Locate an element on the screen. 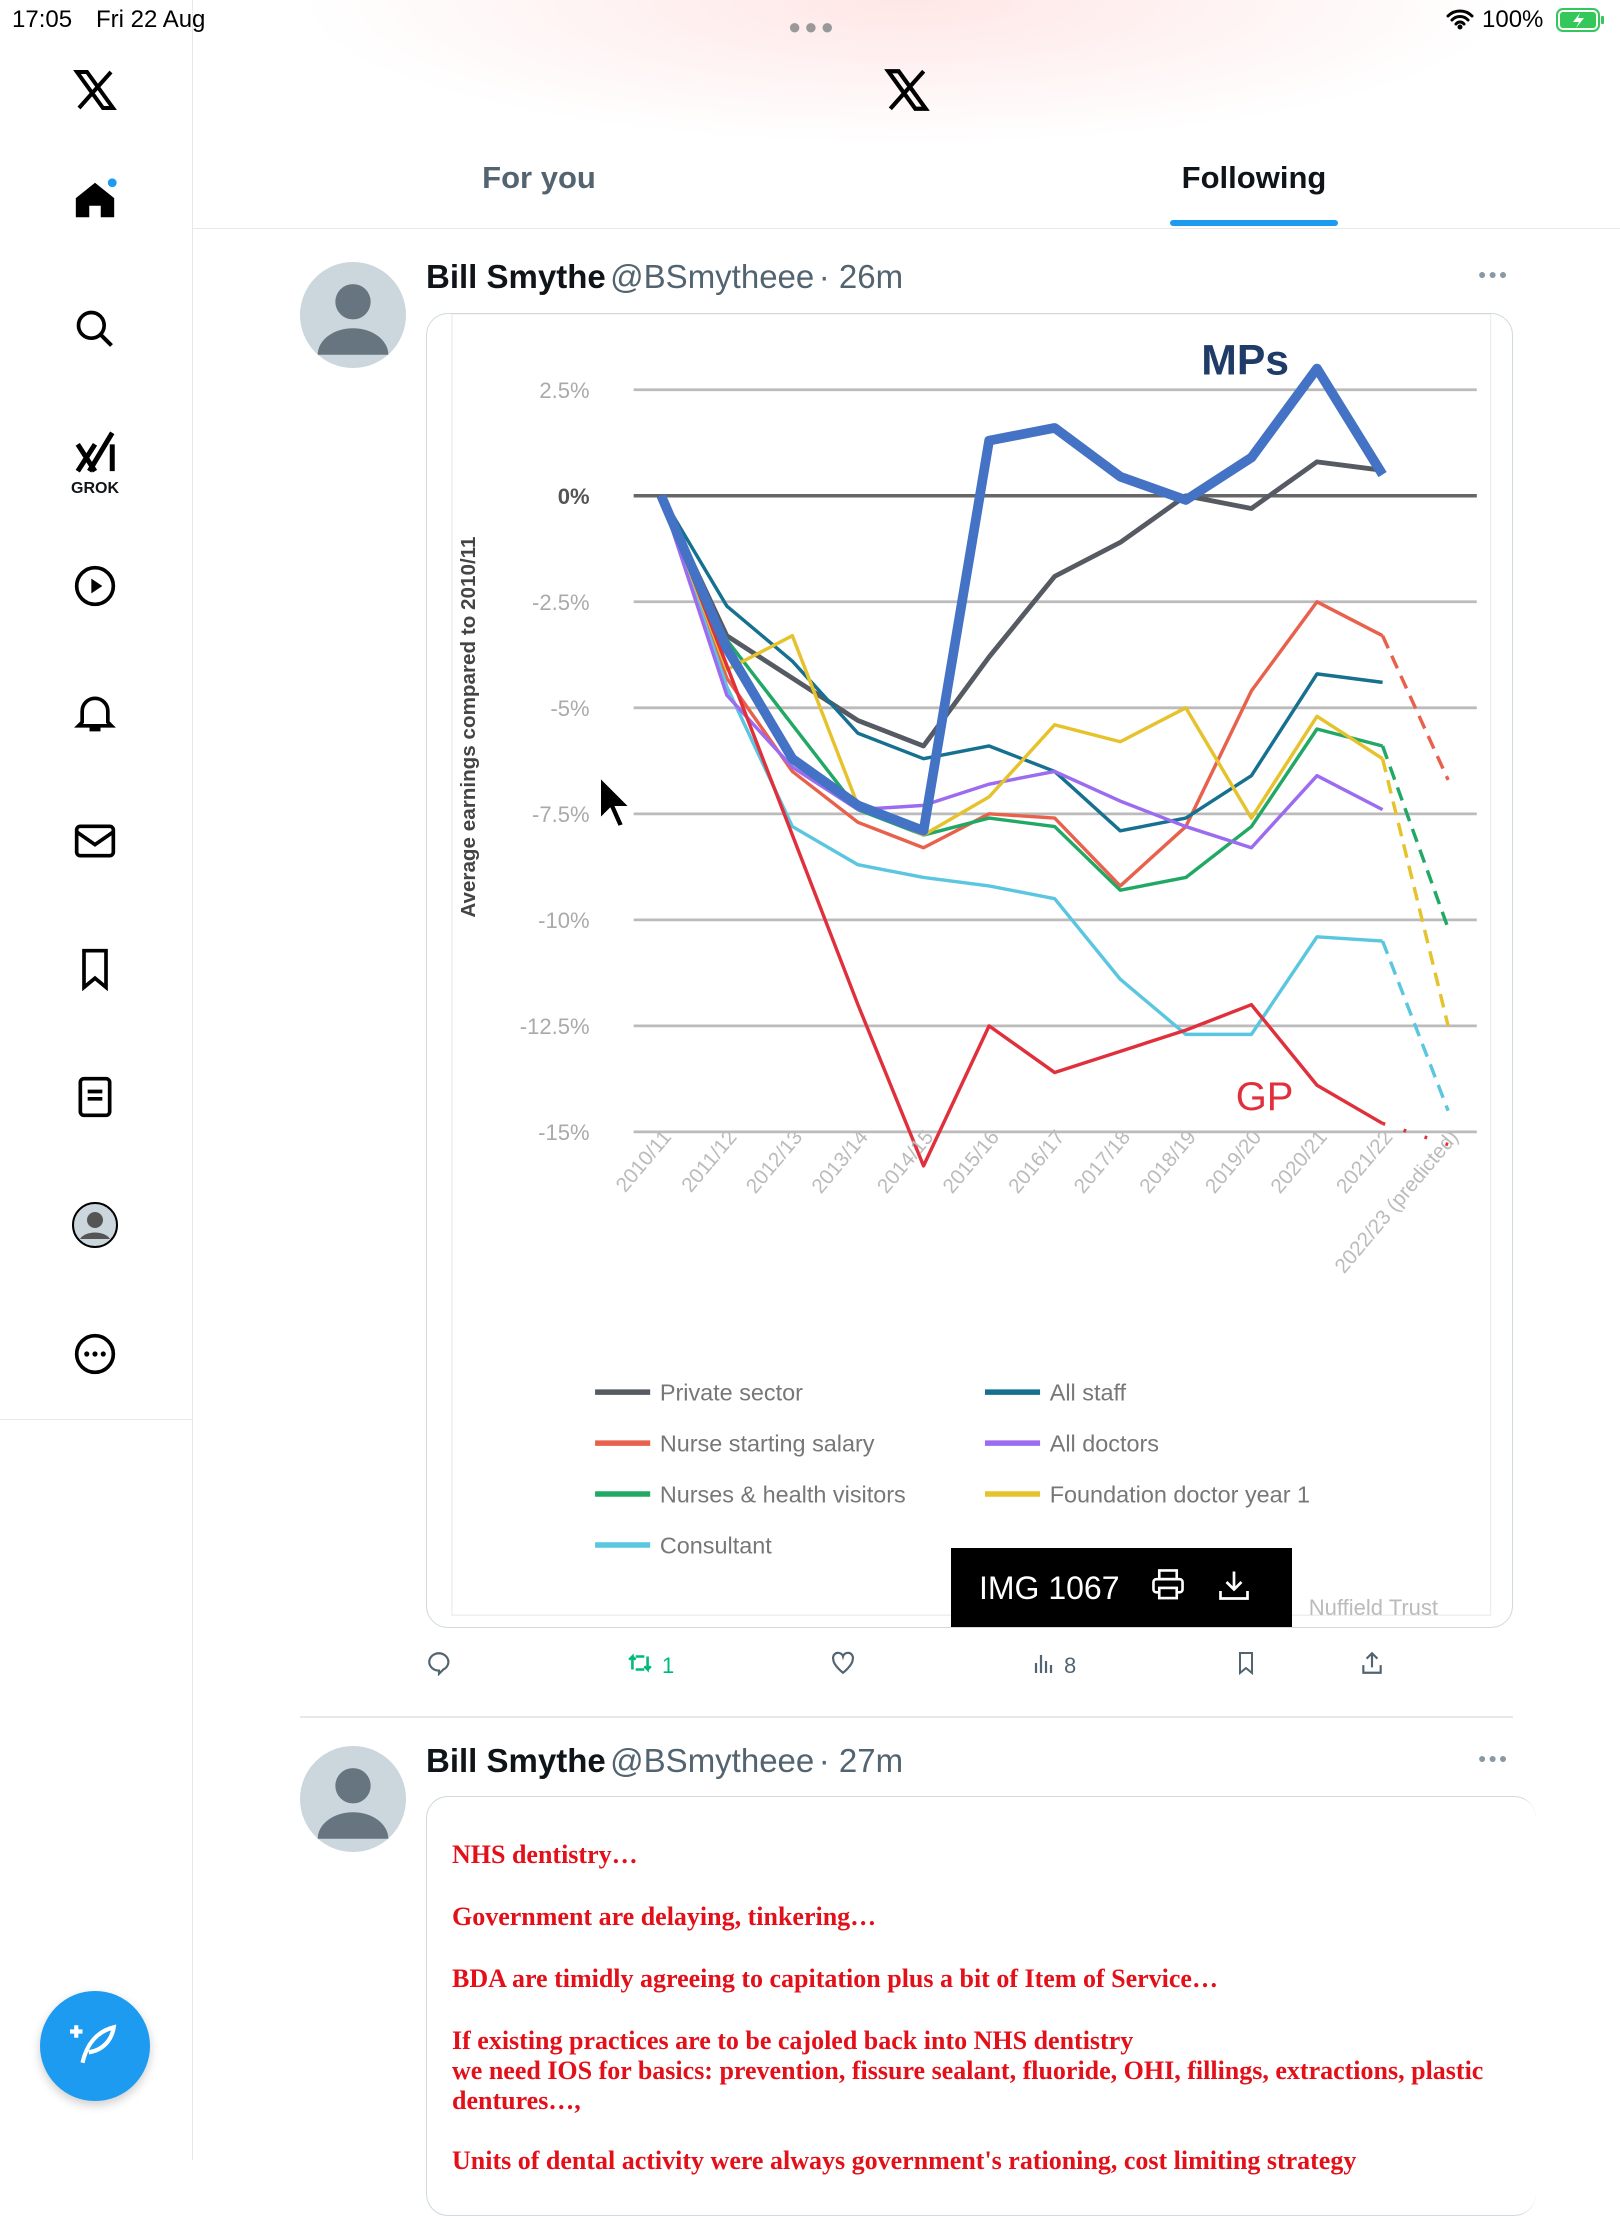 The image size is (1620, 2216). image-text-line: dentures…, is located at coordinates (516, 2100).